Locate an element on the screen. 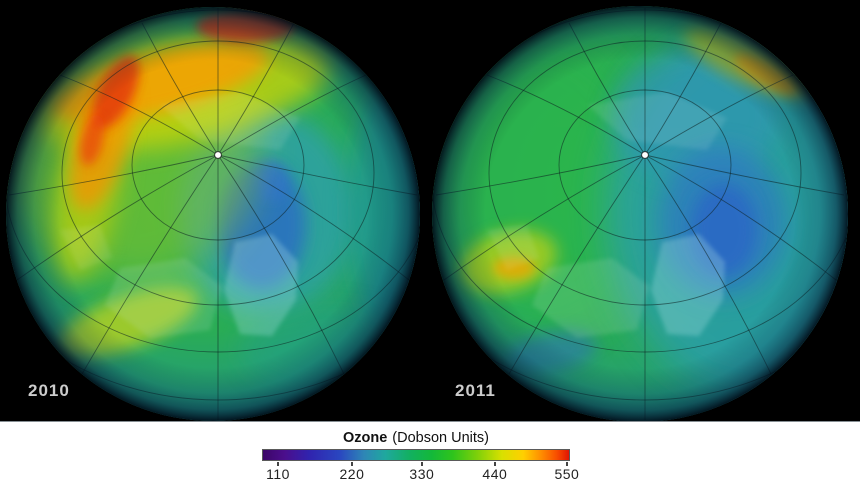 Image resolution: width=860 pixels, height=484 pixels. colorbar-label-550: 550 is located at coordinates (567, 474).